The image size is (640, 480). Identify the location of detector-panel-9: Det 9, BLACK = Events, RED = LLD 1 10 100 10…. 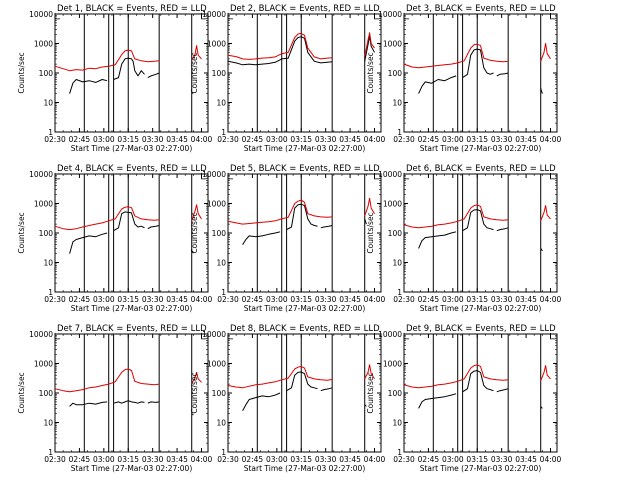
(464, 398).